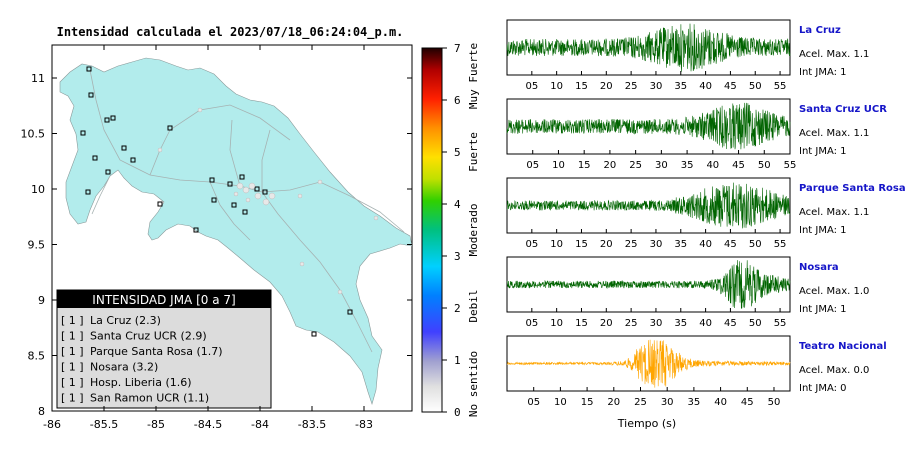 This screenshot has width=910, height=460. What do you see at coordinates (820, 30) in the screenshot?
I see `station-name: La Cruz` at bounding box center [820, 30].